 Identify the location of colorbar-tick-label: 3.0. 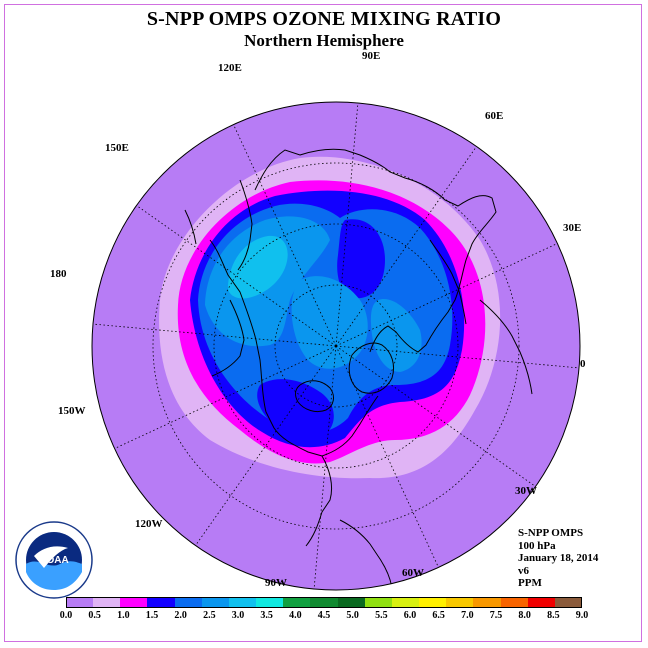
(238, 615).